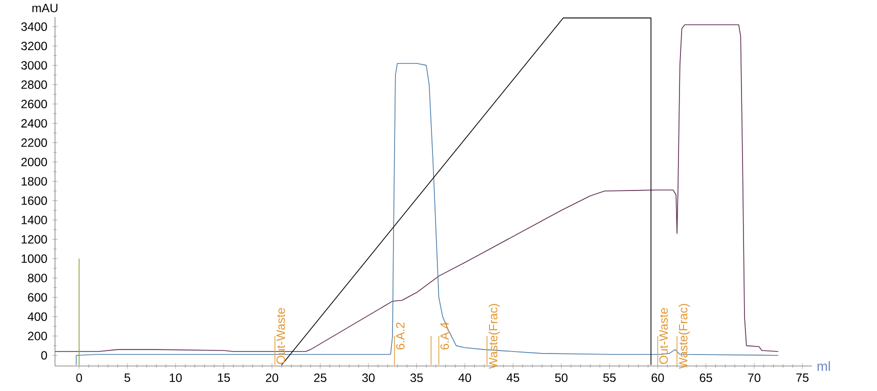 The height and width of the screenshot is (391, 877). Describe the element at coordinates (34, 104) in the screenshot. I see `y-tick-label: 2600` at that location.